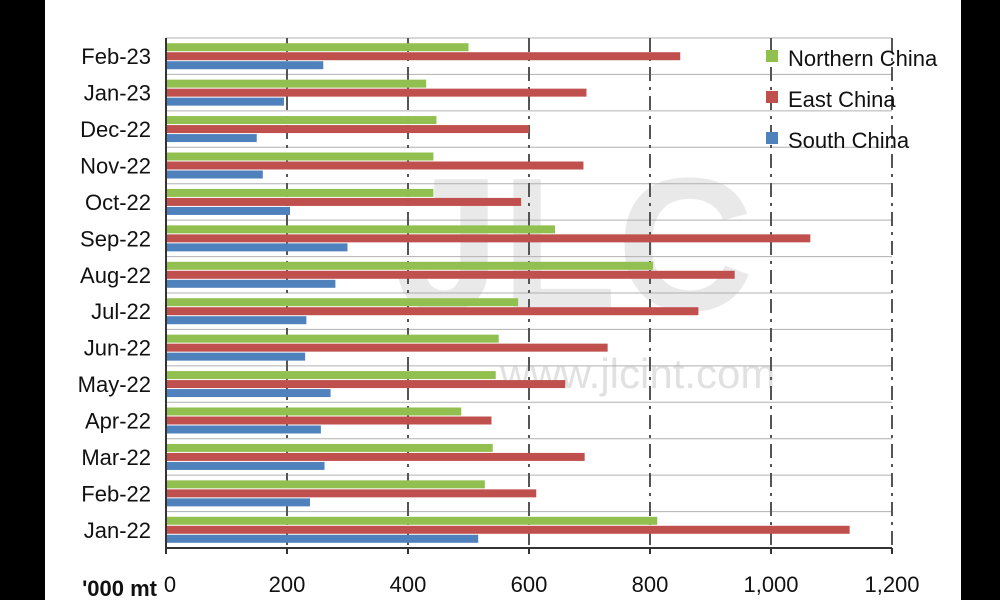 This screenshot has width=1000, height=600. Describe the element at coordinates (863, 58) in the screenshot. I see `legend-label: Northern China` at that location.